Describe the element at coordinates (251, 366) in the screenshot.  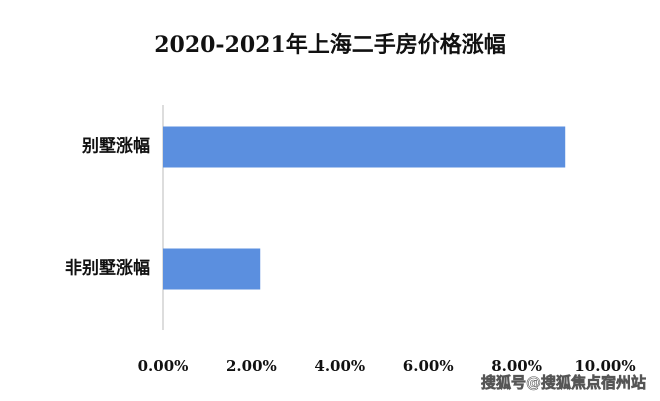
I see `x-tick-label: 2.00%` at that location.